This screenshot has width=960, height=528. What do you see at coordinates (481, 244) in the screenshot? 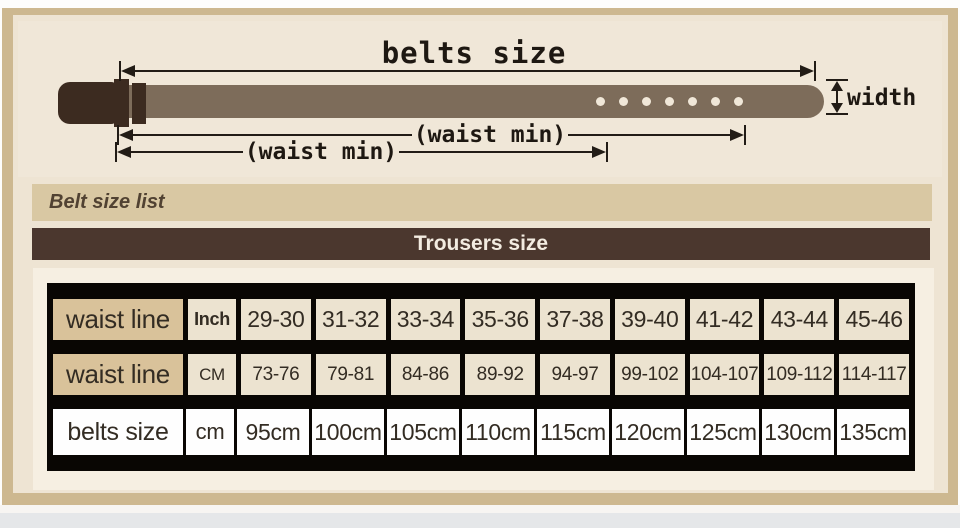
I see `trousers-size-bar: Trousers size` at bounding box center [481, 244].